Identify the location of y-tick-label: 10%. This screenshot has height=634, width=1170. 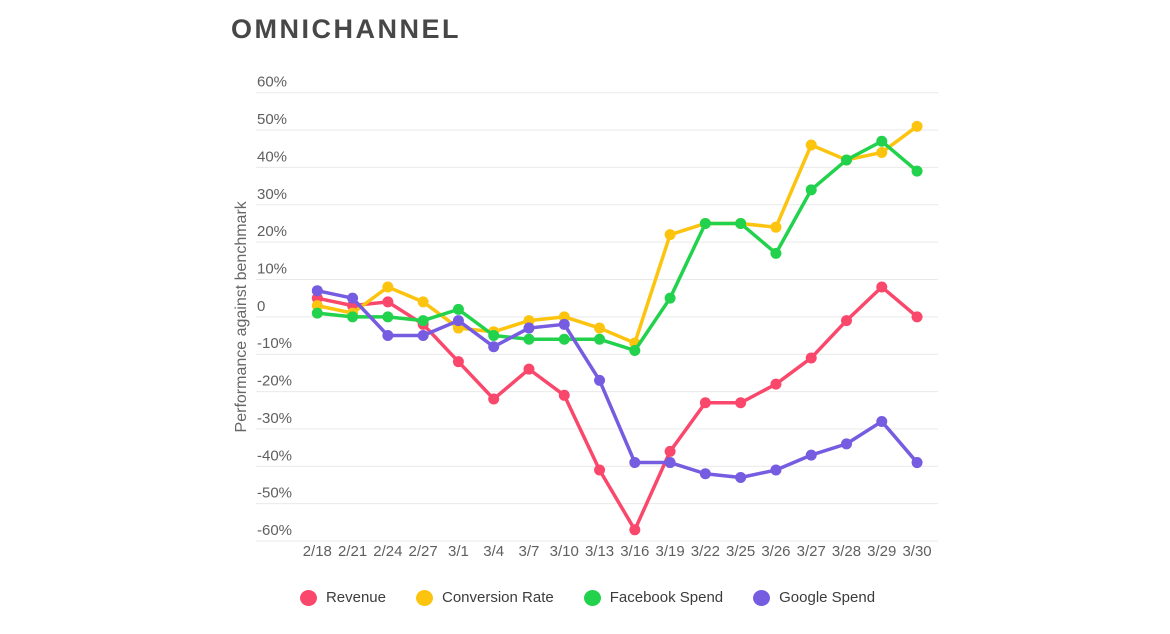
(272, 268).